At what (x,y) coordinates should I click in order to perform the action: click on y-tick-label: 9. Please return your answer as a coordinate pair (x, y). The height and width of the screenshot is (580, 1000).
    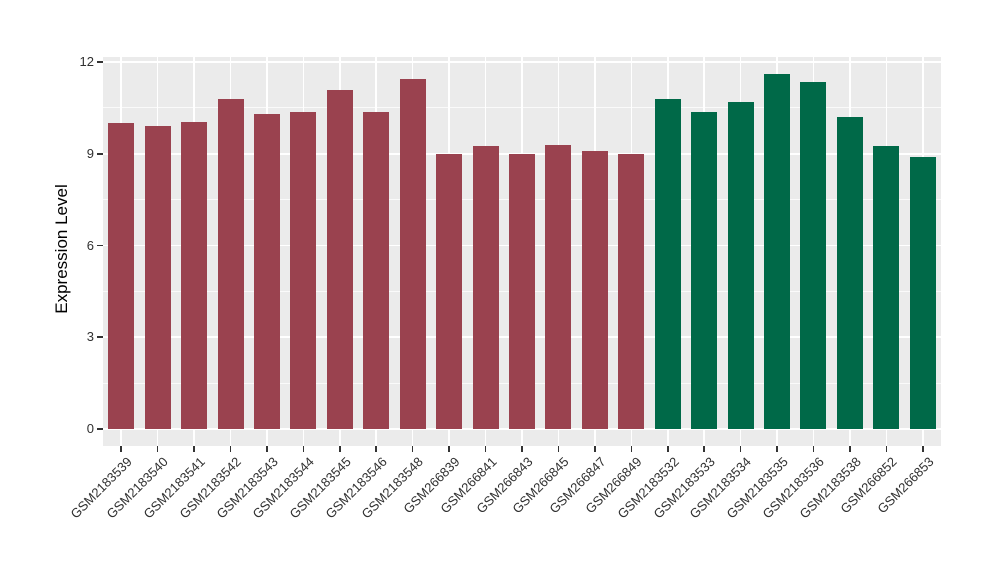
    Looking at the image, I should click on (90, 153).